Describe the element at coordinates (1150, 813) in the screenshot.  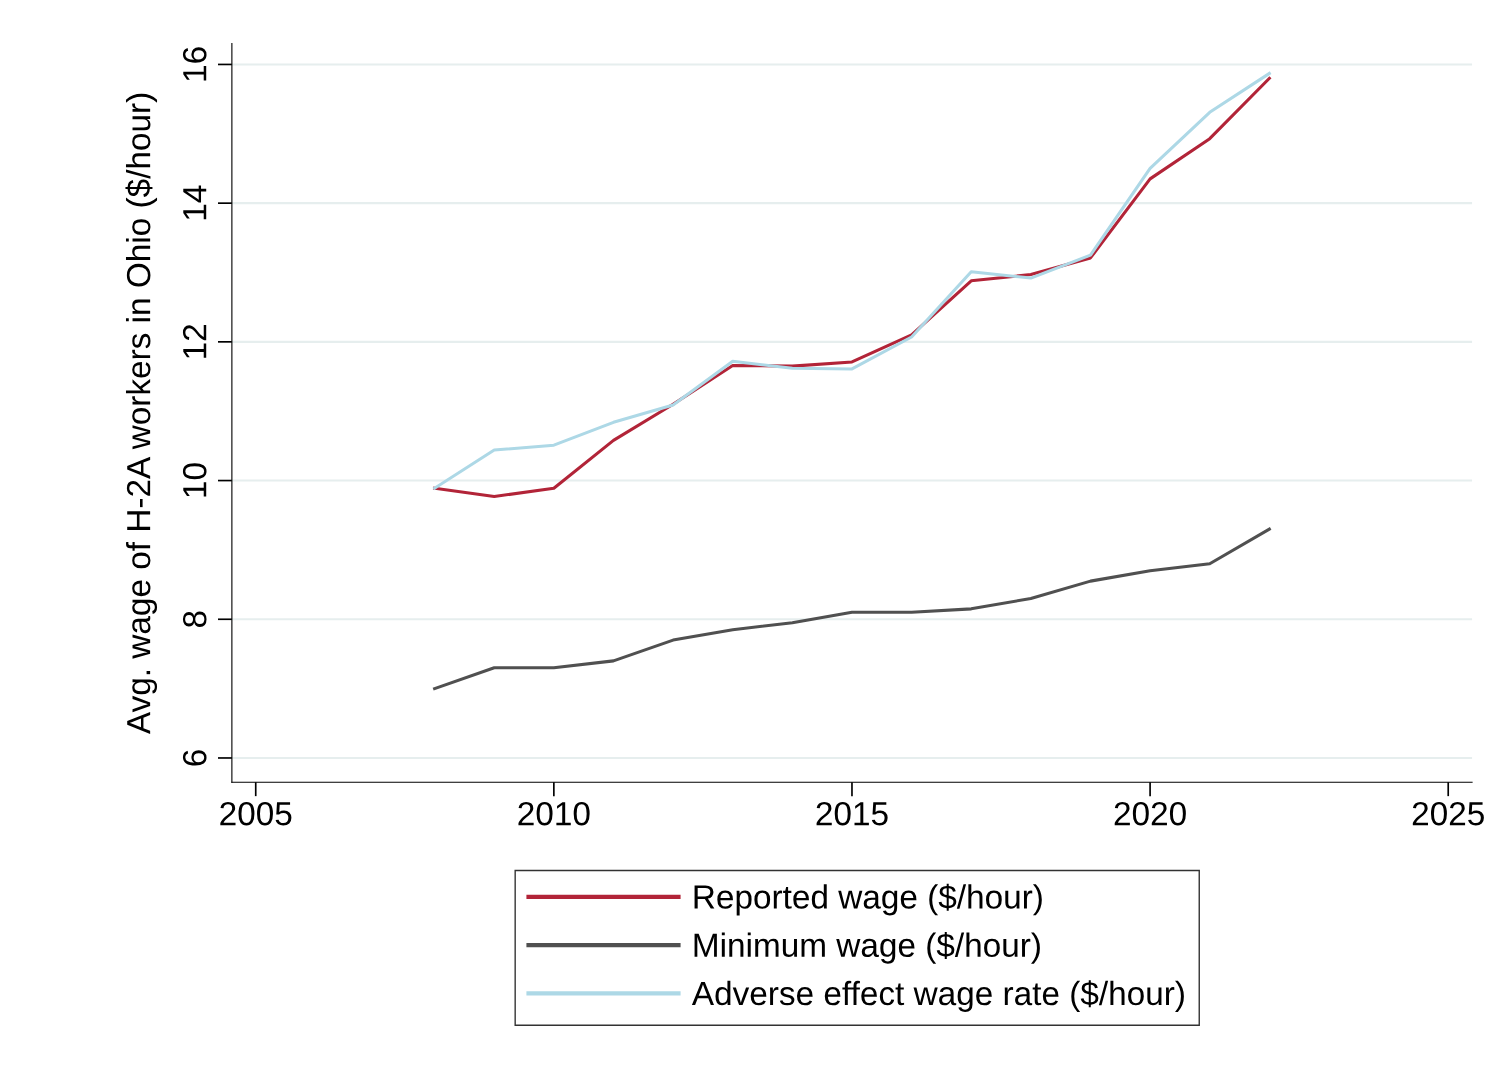
I see `x-tick-label: 2020` at that location.